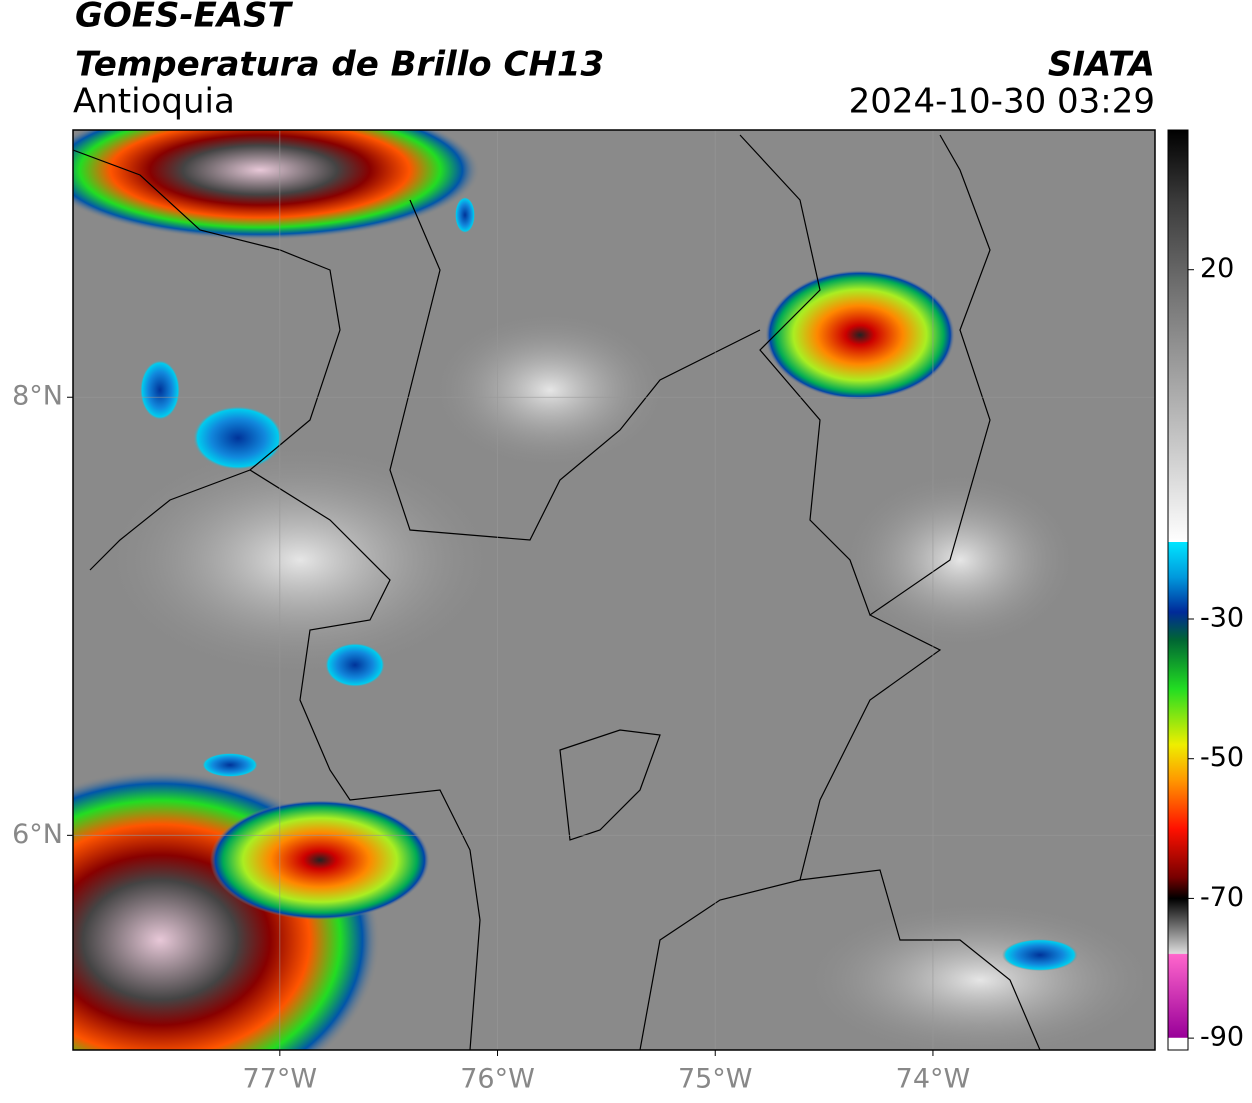 This screenshot has width=1252, height=1103. I want to click on y-tick-label: 8°N, so click(37, 396).